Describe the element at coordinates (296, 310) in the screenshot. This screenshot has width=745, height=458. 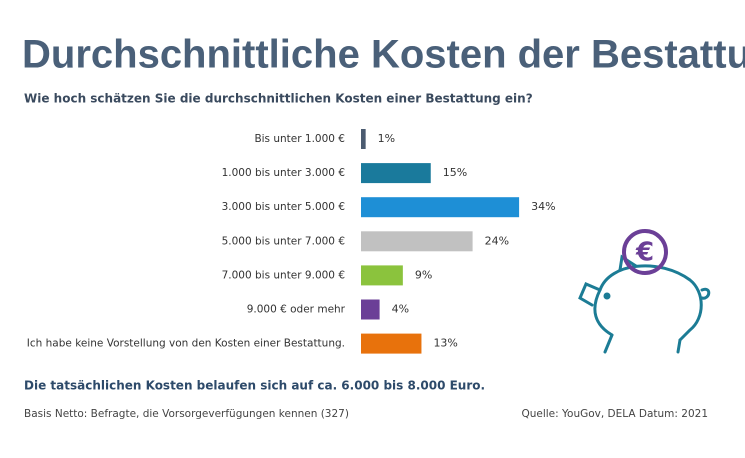
I see `category-label: 9.000 € oder mehr` at that location.